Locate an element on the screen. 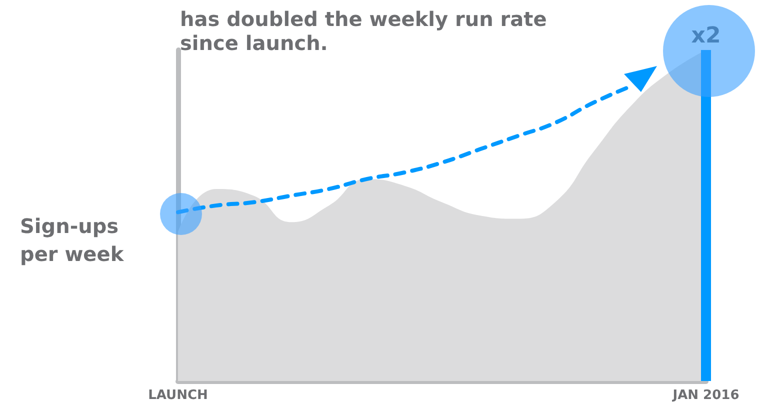  y-axis-title: Sign-ups per week is located at coordinates (73, 240).